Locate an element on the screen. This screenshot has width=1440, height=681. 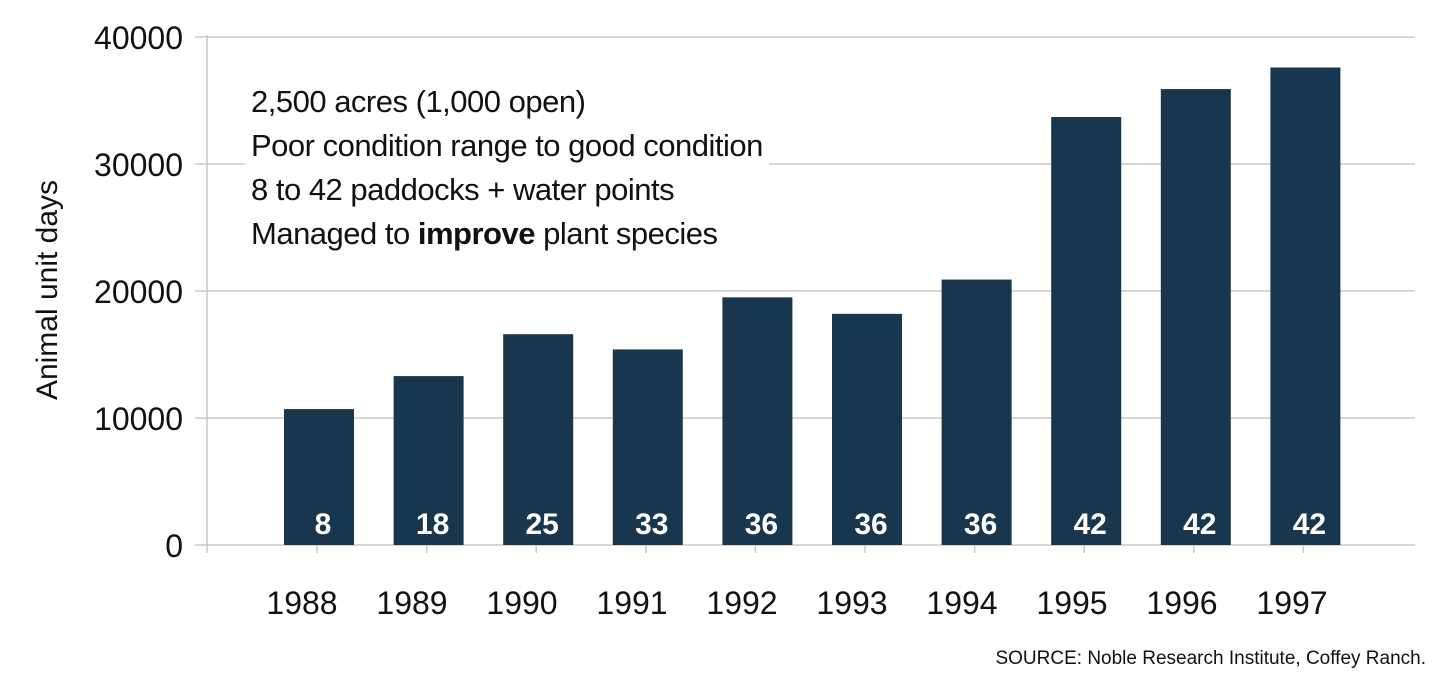
bar-data-label: 18 is located at coordinates (432, 524).